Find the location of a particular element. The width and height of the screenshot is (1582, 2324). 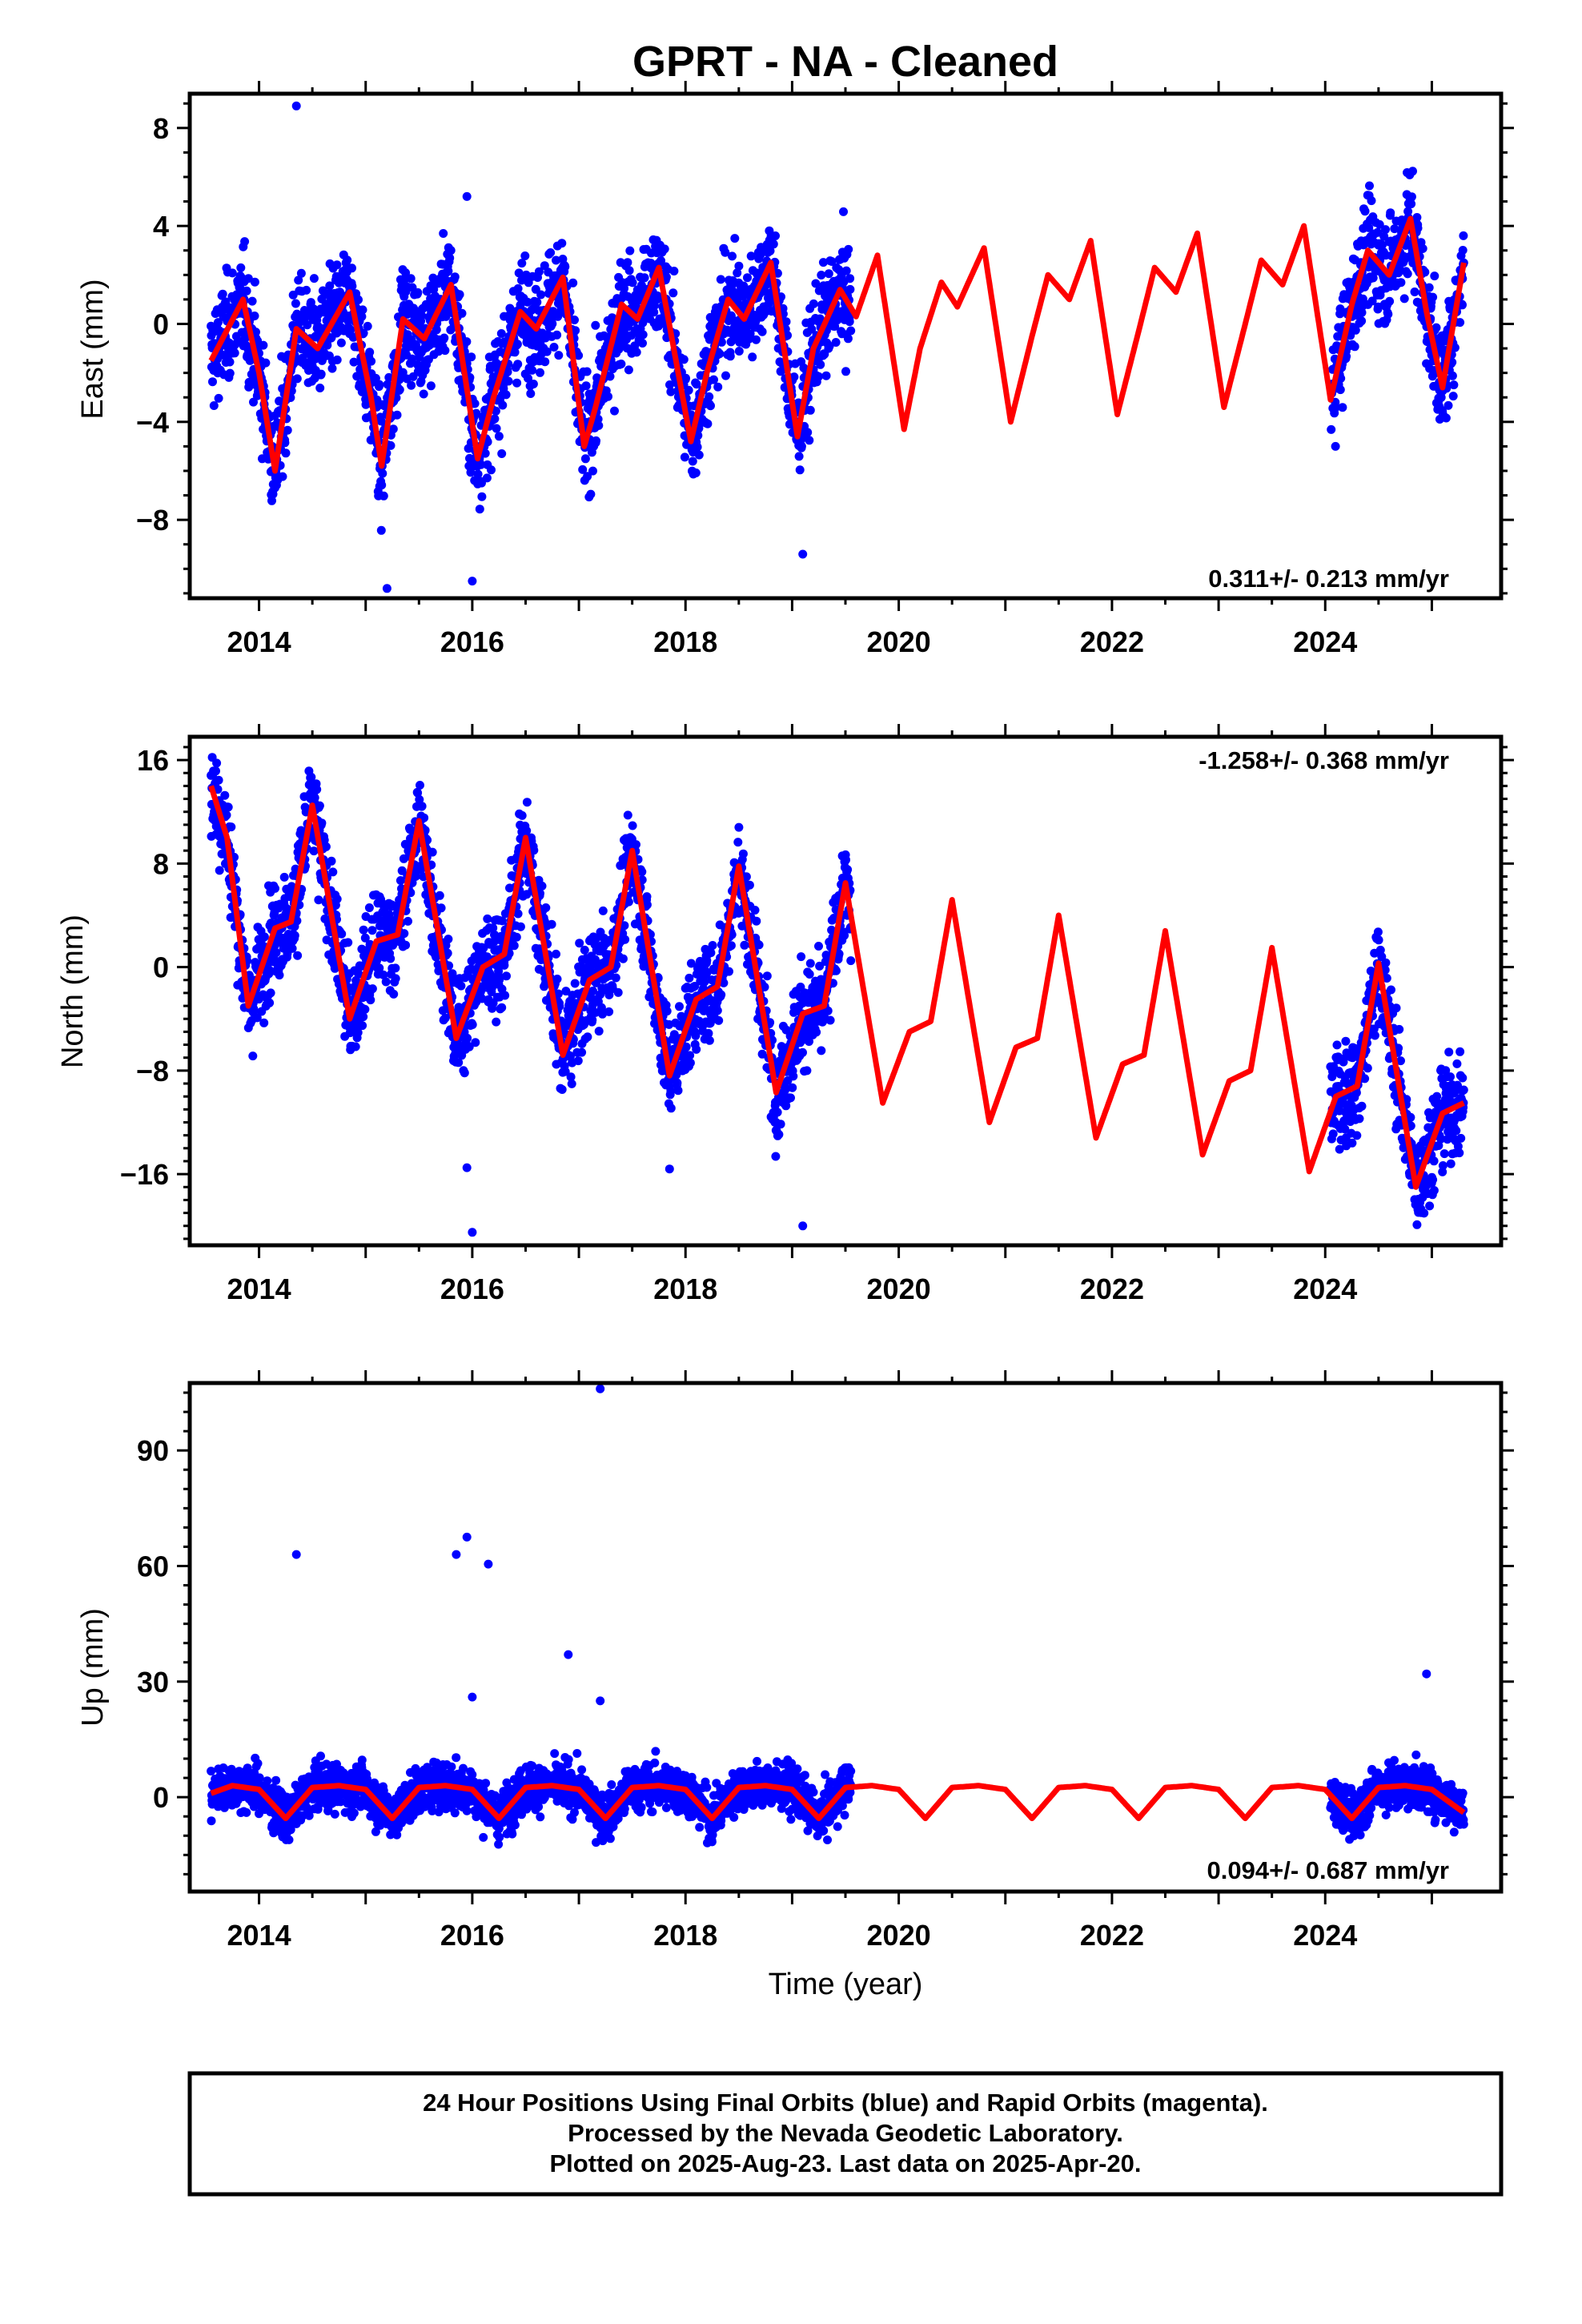

east-ytick-label: 8 is located at coordinates (161, 128).